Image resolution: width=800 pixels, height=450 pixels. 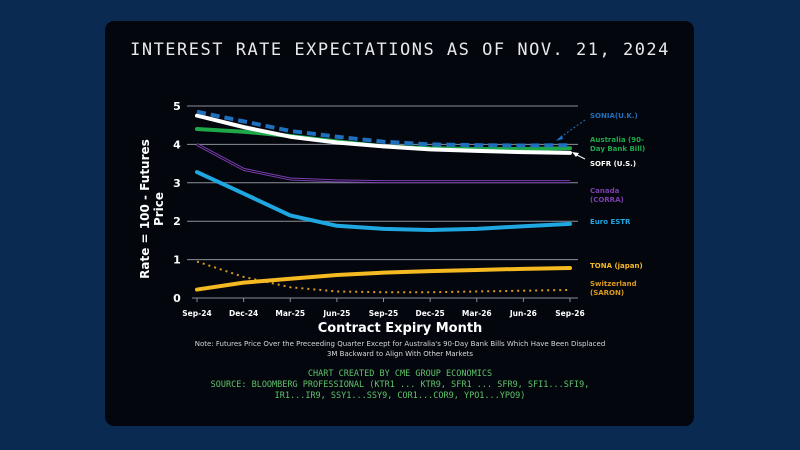 I want to click on legend-label-line: Euro ESTR, so click(x=610, y=222).